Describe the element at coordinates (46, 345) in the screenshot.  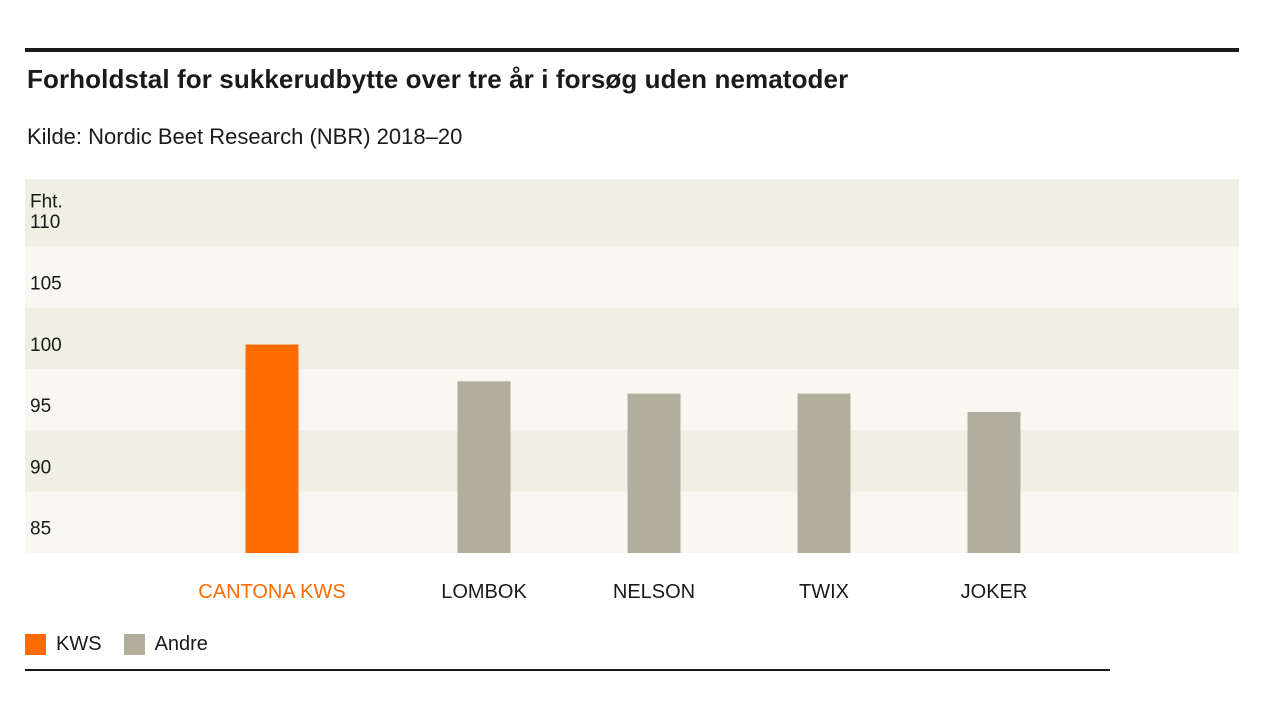
I see `y-tick-label-100: 100` at that location.